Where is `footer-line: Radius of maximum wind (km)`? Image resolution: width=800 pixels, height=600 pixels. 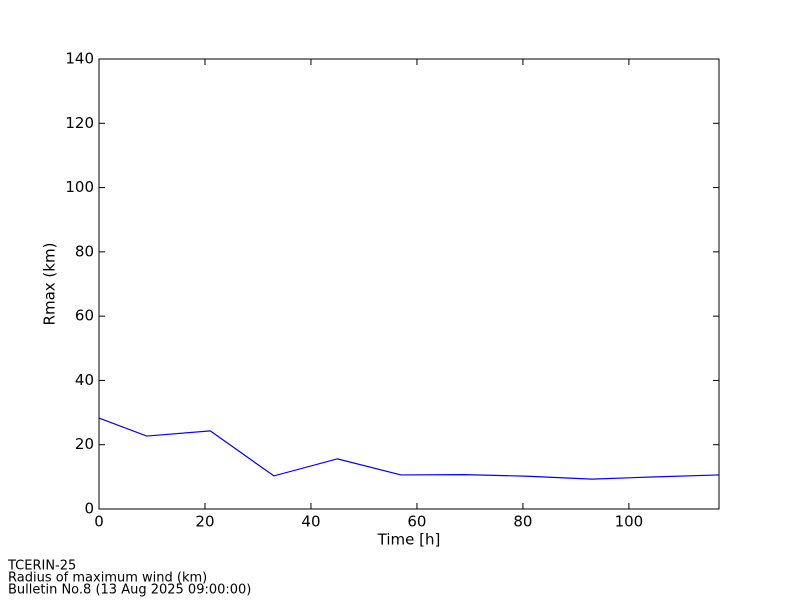 footer-line: Radius of maximum wind (km) is located at coordinates (107, 578).